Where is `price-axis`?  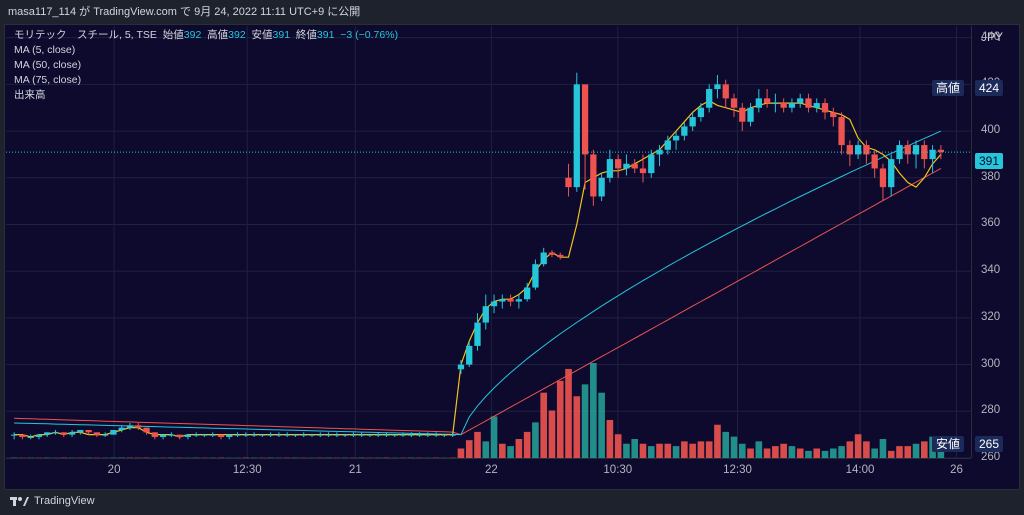
price-axis is located at coordinates (995, 242).